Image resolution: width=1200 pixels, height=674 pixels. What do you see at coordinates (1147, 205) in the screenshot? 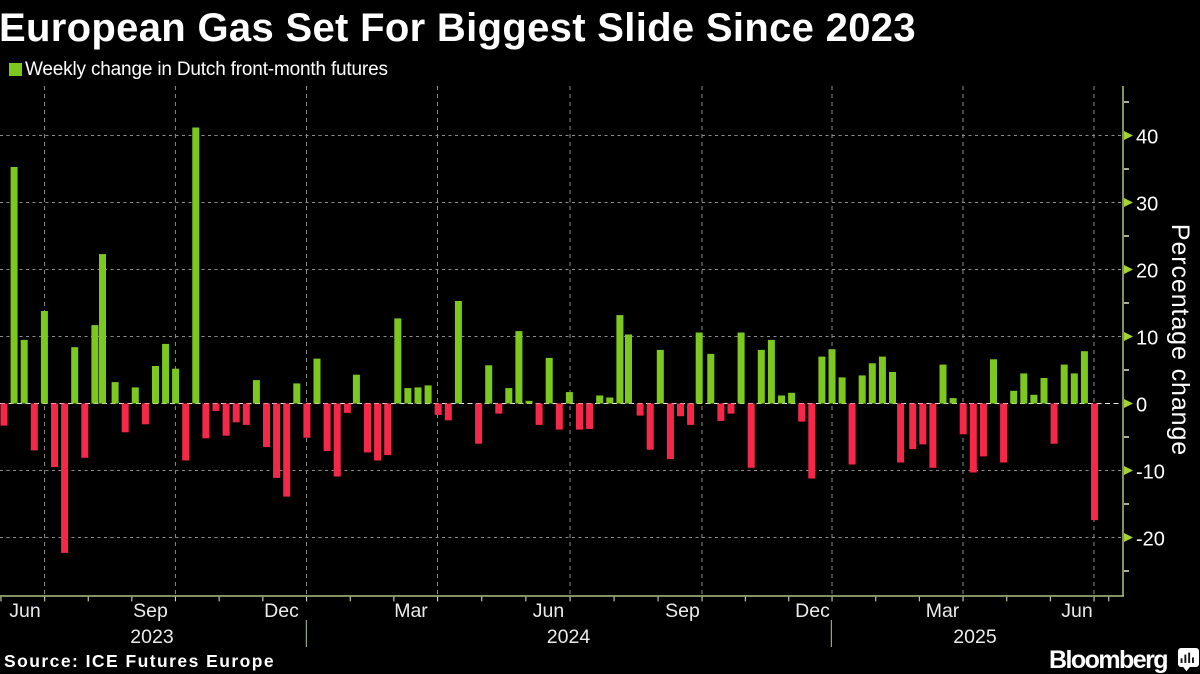
I see `svg-text: 30` at bounding box center [1147, 205].